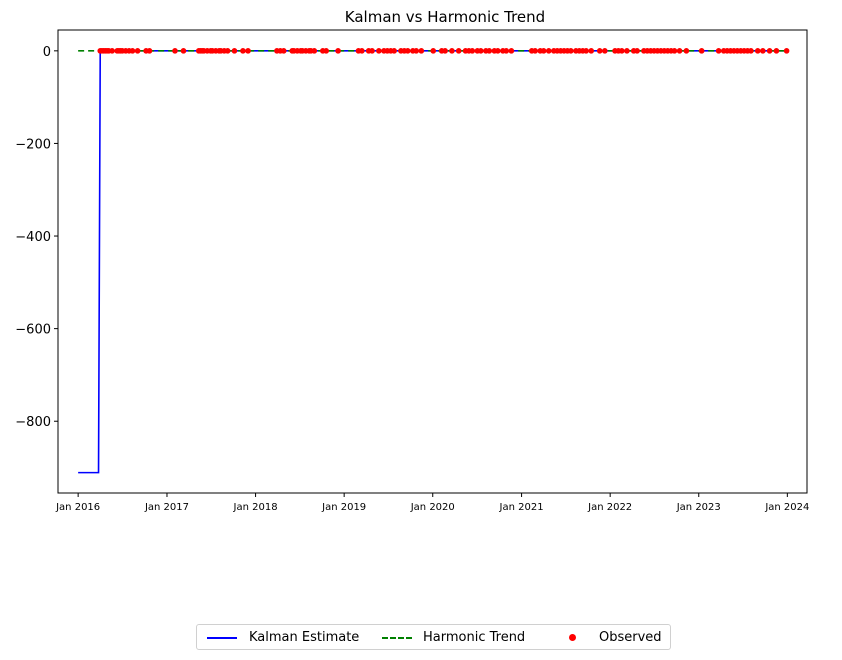 This screenshot has height=660, width=842. I want to click on legend-observed-label: Observed, so click(630, 637).